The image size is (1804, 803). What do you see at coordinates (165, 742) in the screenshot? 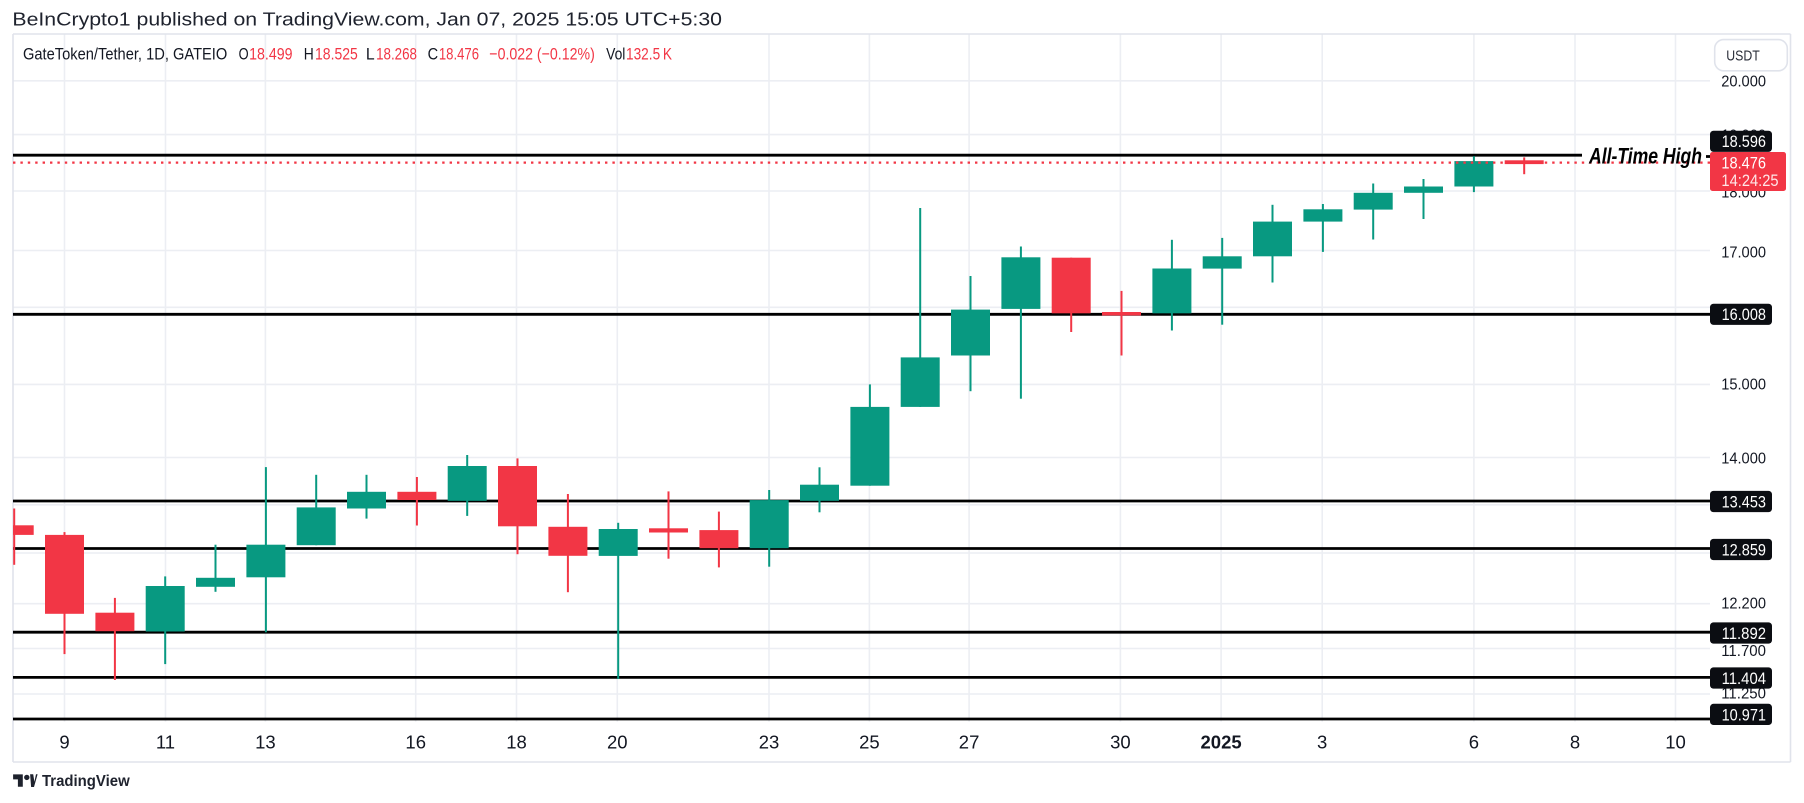
I see `svg-text: 11` at bounding box center [165, 742].